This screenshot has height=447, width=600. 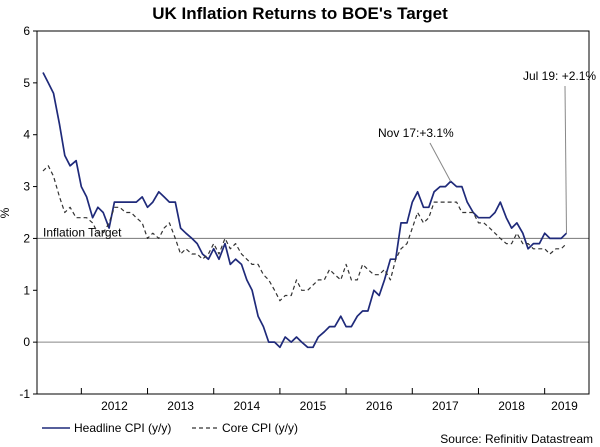 I want to click on y-tick-label: 4, so click(x=26, y=135).